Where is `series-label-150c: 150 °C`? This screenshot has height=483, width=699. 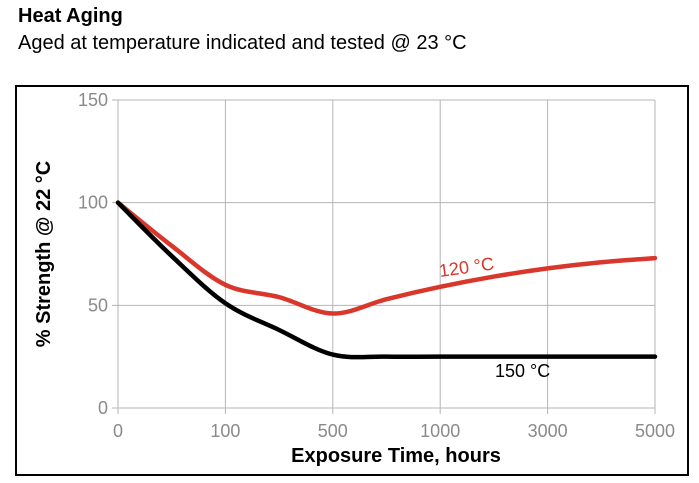 series-label-150c: 150 °C is located at coordinates (522, 371).